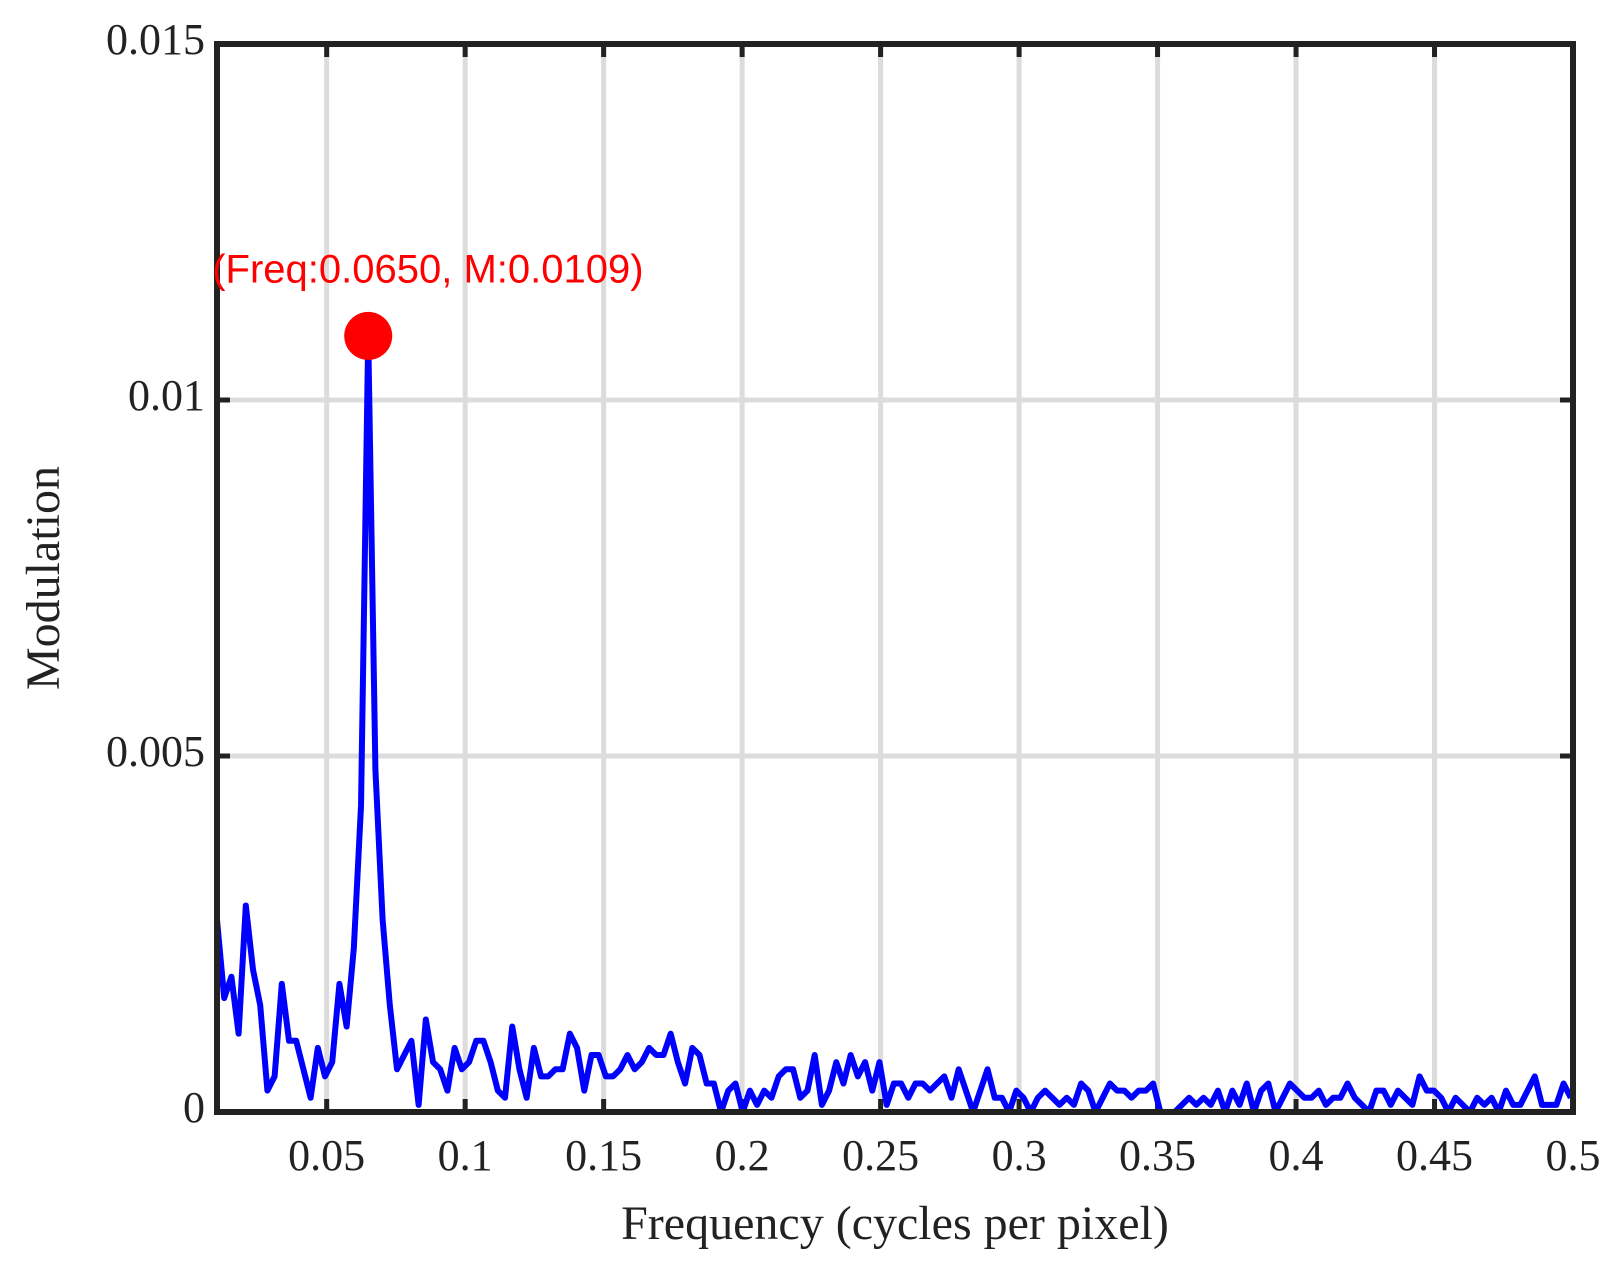  Describe the element at coordinates (43, 578) in the screenshot. I see `y-axis-label: Modulation` at that location.